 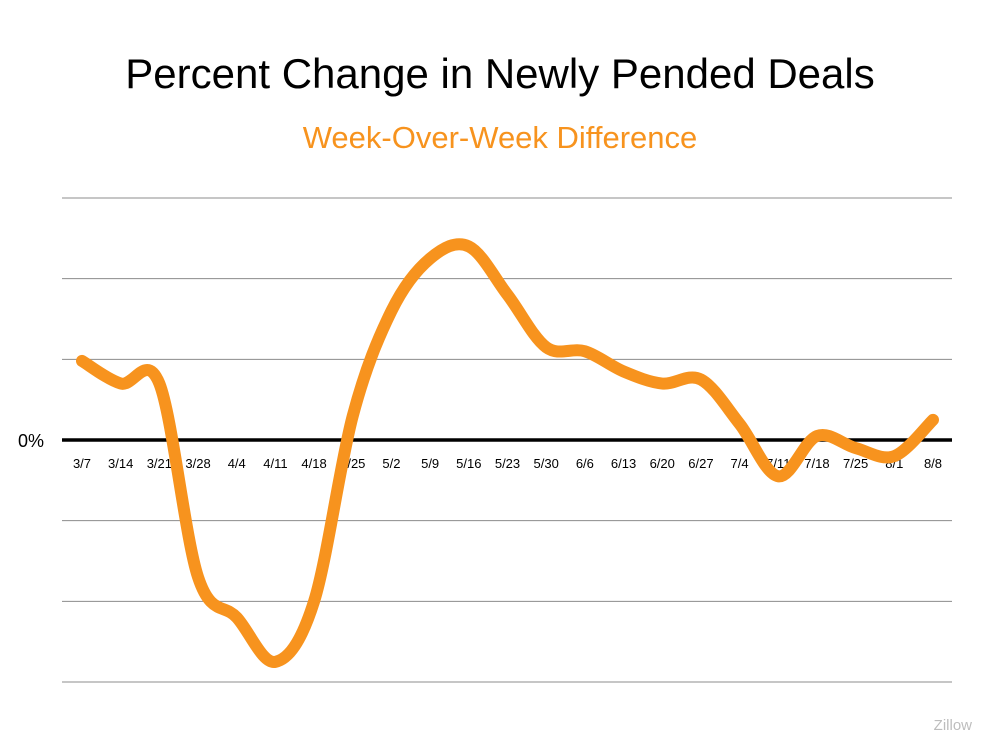 I want to click on x-tick-label: 3/14, so click(x=120, y=463).